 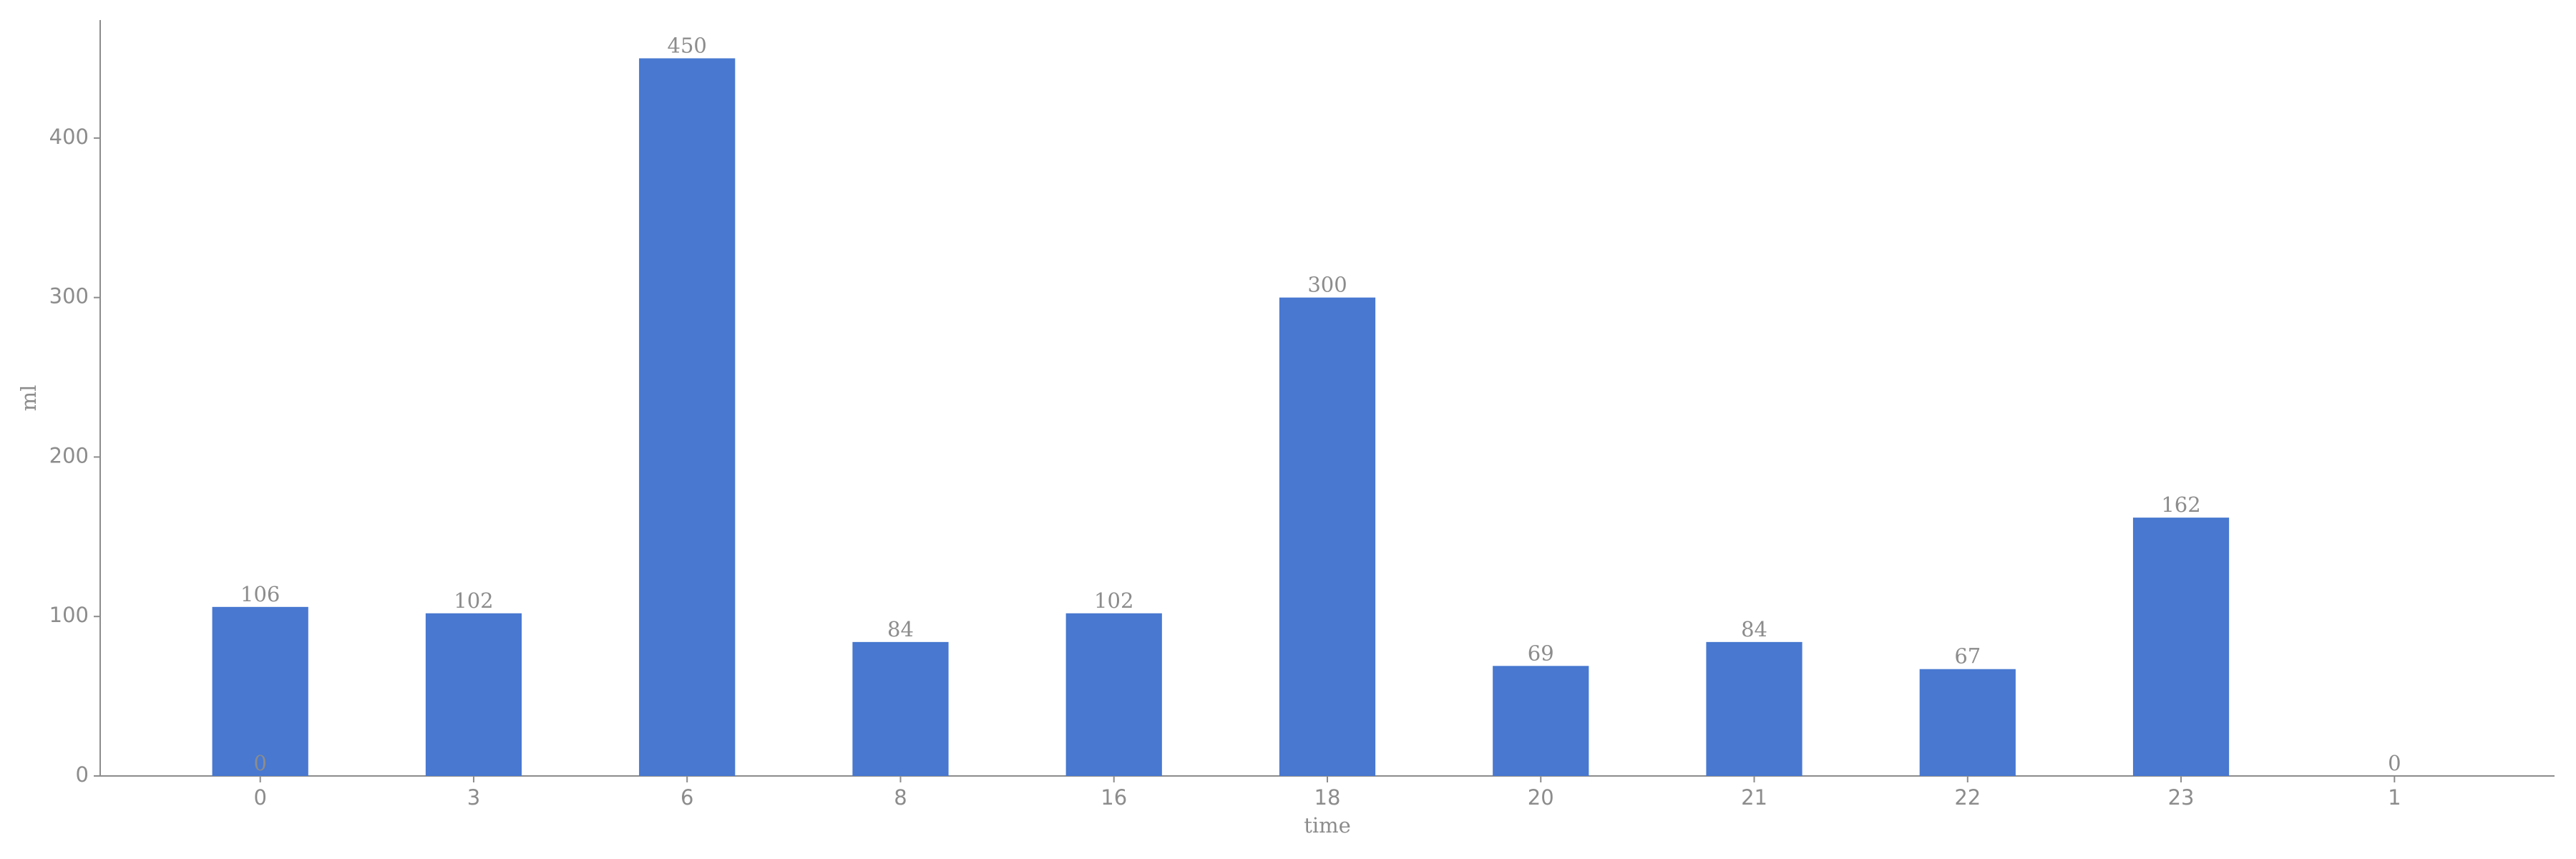 What do you see at coordinates (69, 455) in the screenshot?
I see `y-tick-label: 200` at bounding box center [69, 455].